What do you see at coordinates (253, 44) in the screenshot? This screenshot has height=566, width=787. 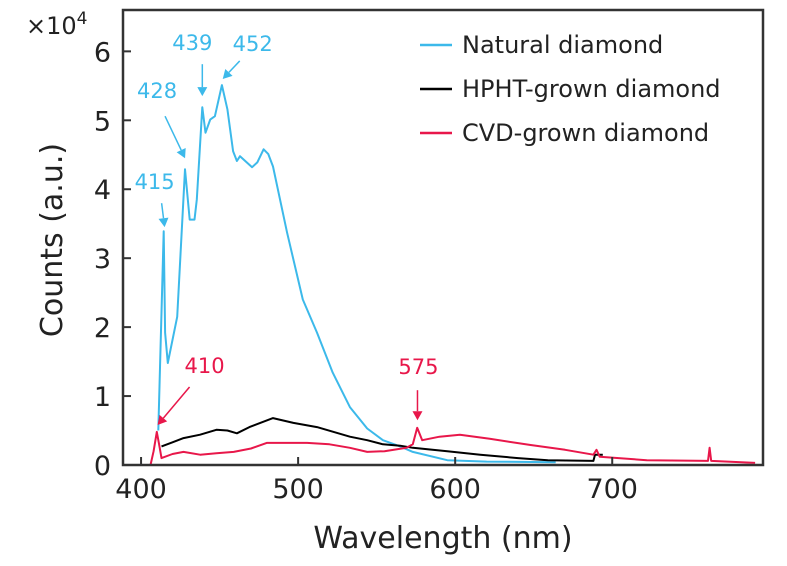 I see `annotation-label-452: 452` at bounding box center [253, 44].